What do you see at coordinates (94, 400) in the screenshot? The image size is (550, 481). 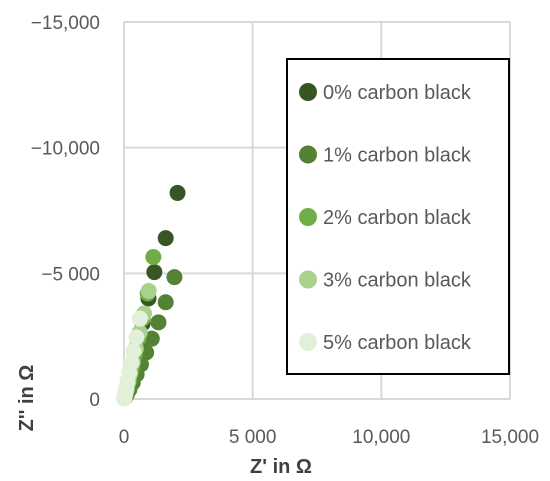 I see `y-tick-label: 0` at bounding box center [94, 400].